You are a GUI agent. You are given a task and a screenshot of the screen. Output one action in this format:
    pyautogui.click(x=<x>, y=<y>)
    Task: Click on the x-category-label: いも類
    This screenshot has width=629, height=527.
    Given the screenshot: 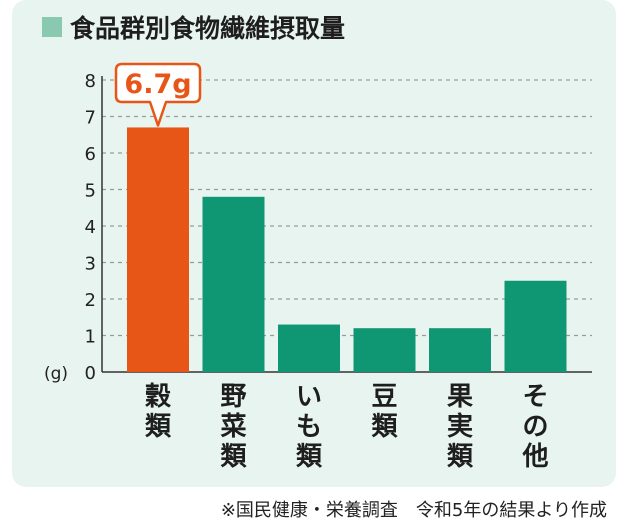 What is the action you would take?
    pyautogui.click(x=309, y=427)
    